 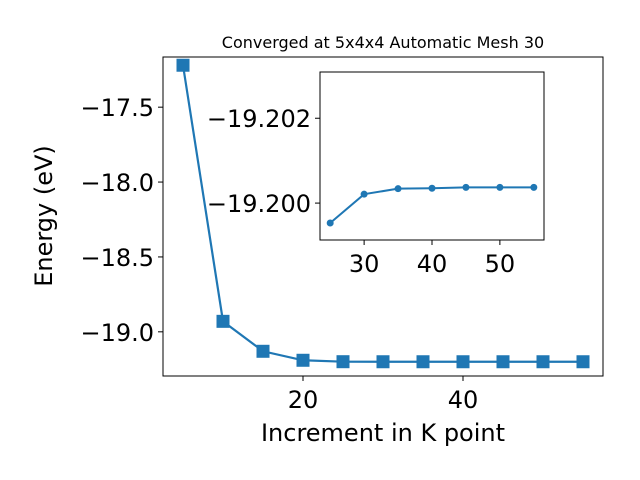 What do you see at coordinates (259, 119) in the screenshot?
I see `inset-y-tick-label: −19.202` at bounding box center [259, 119].